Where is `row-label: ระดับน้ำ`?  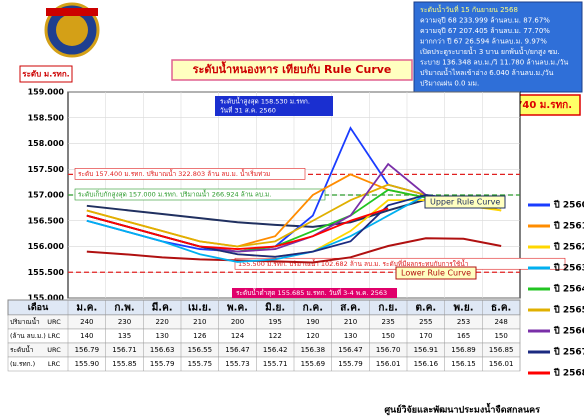
row-label: ระดับน้ำ is located at coordinates (22, 349).